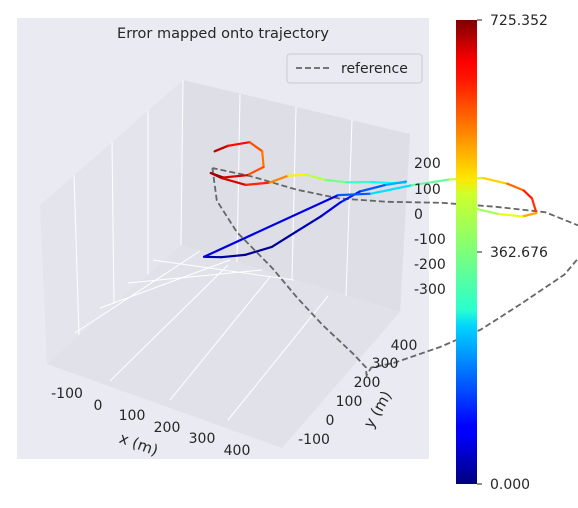 The width and height of the screenshot is (578, 508). Describe the element at coordinates (418, 215) in the screenshot. I see `z-tick-label: 0` at that location.